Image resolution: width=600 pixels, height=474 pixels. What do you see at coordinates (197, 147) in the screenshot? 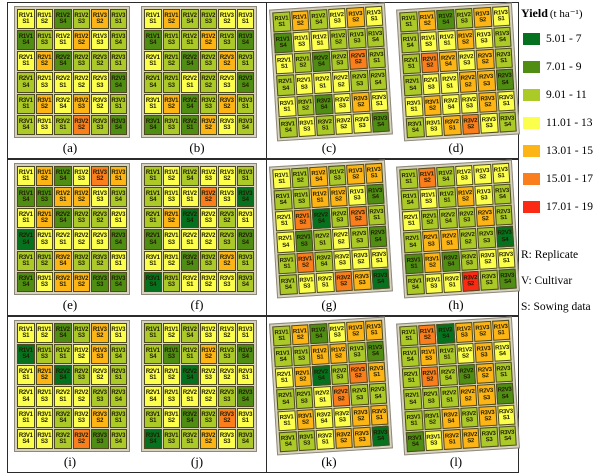
I see `panel-caption-b: (b)` at bounding box center [197, 147].